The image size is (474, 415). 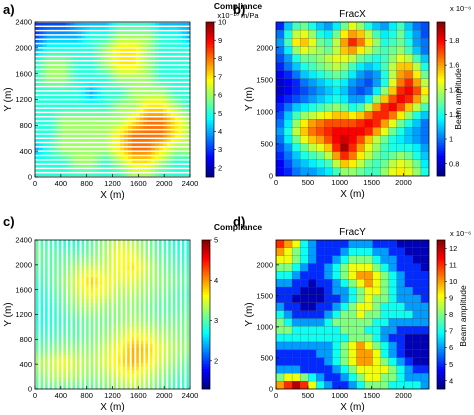 What do you see at coordinates (352, 99) in the screenshot?
I see `plot-area` at bounding box center [352, 99].